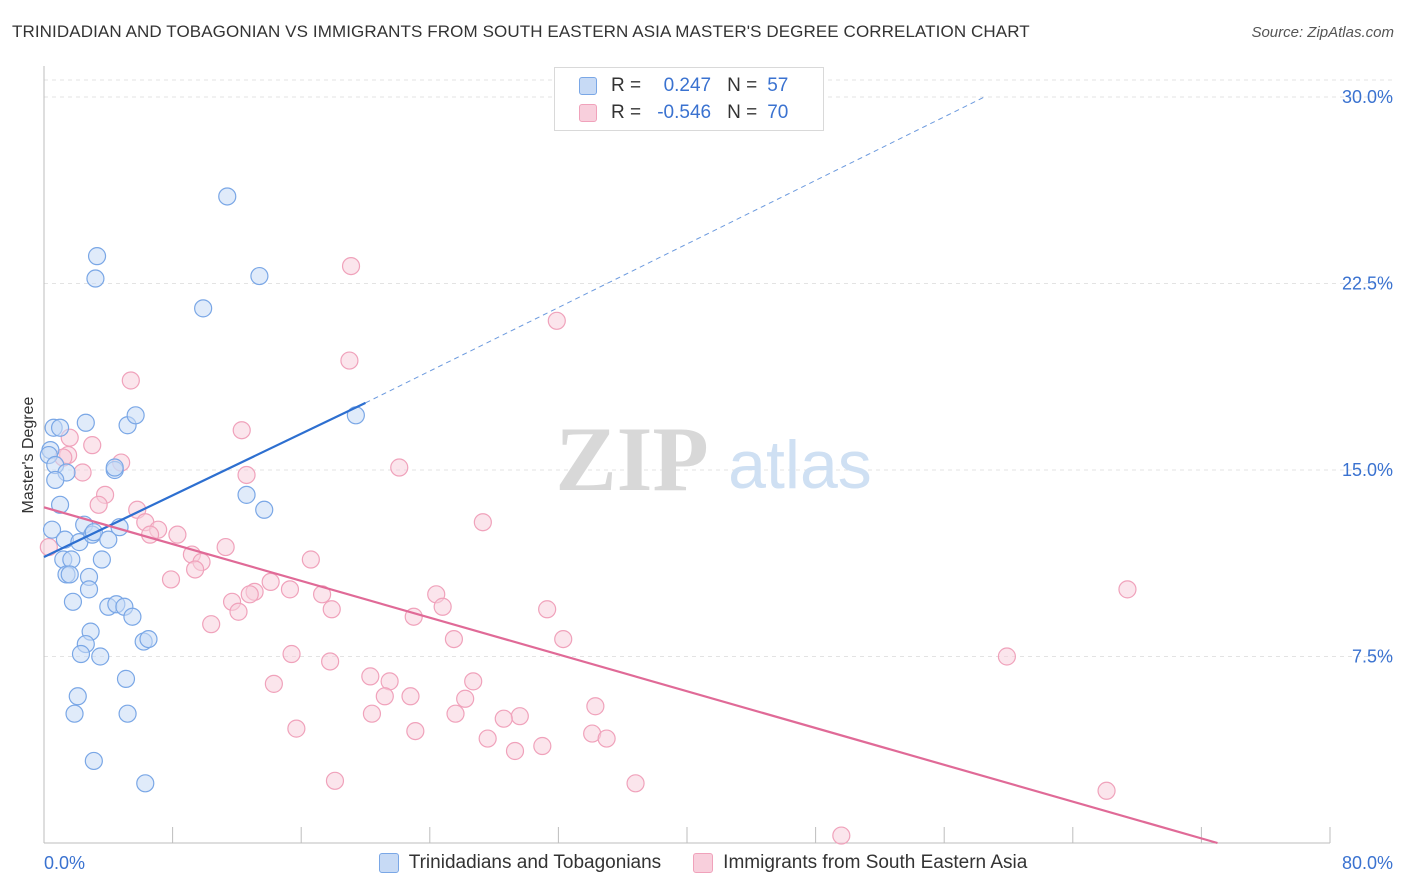  What do you see at coordinates (204, 480) in the screenshot?
I see `blue-trend-line` at bounding box center [204, 480].